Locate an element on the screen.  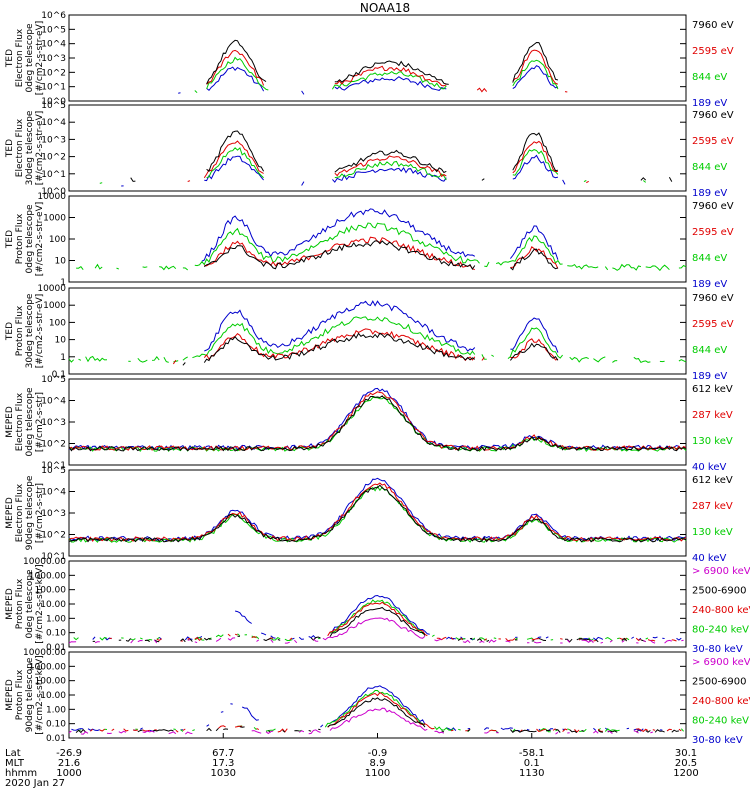
x-row-value: 20.5 is located at coordinates (686, 763).